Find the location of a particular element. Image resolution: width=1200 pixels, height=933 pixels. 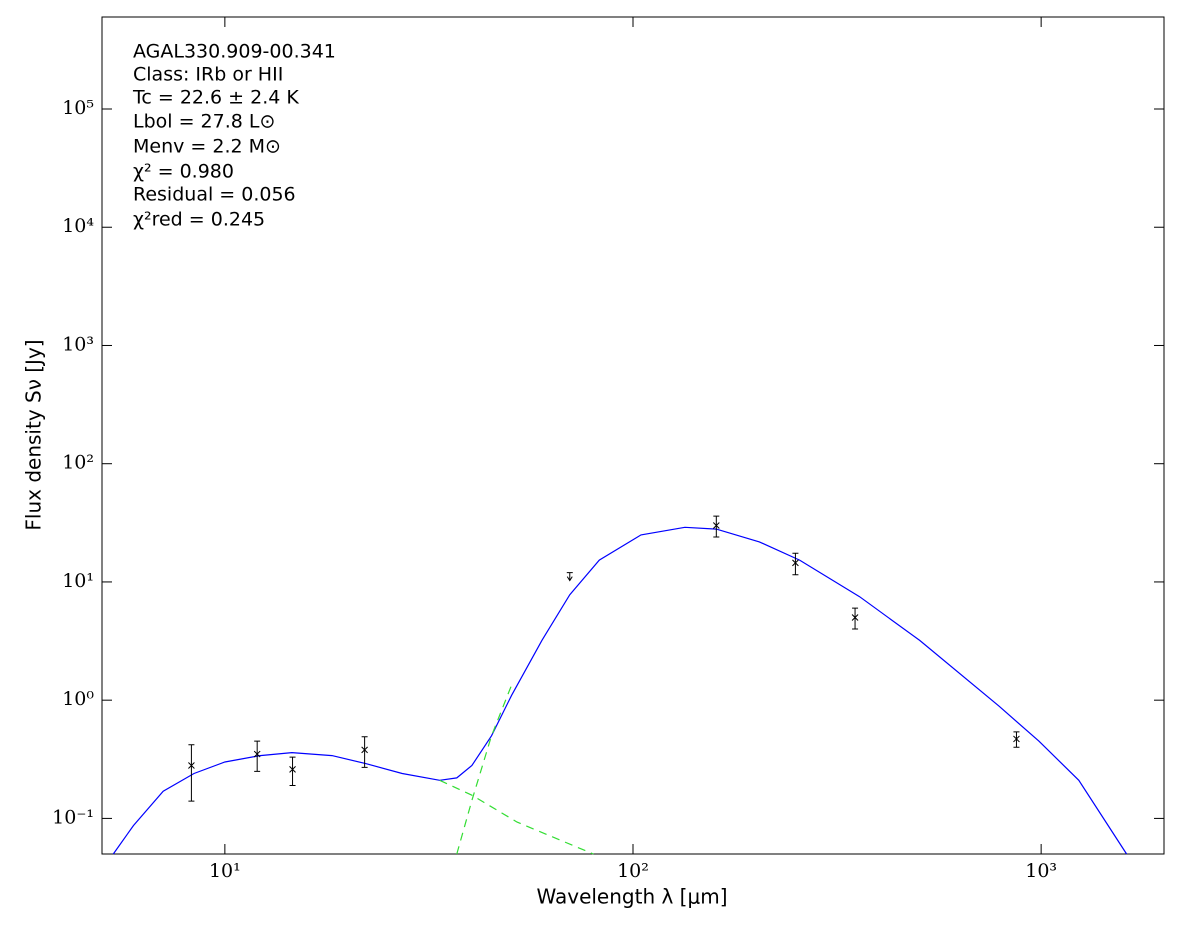

x-tick-label: 10³ is located at coordinates (1041, 871).